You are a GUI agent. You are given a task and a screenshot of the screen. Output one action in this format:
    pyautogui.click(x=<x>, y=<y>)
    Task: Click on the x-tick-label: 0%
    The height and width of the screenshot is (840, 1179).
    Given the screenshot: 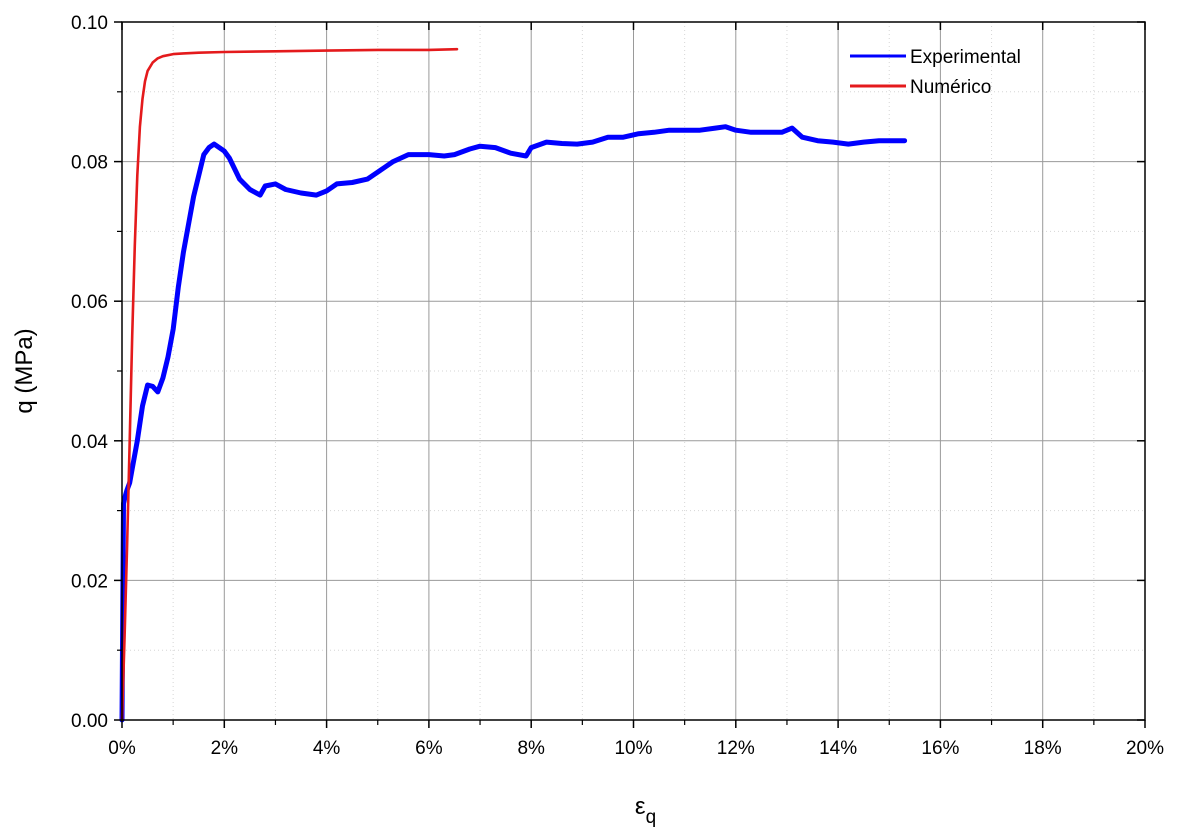 What is the action you would take?
    pyautogui.click(x=122, y=748)
    